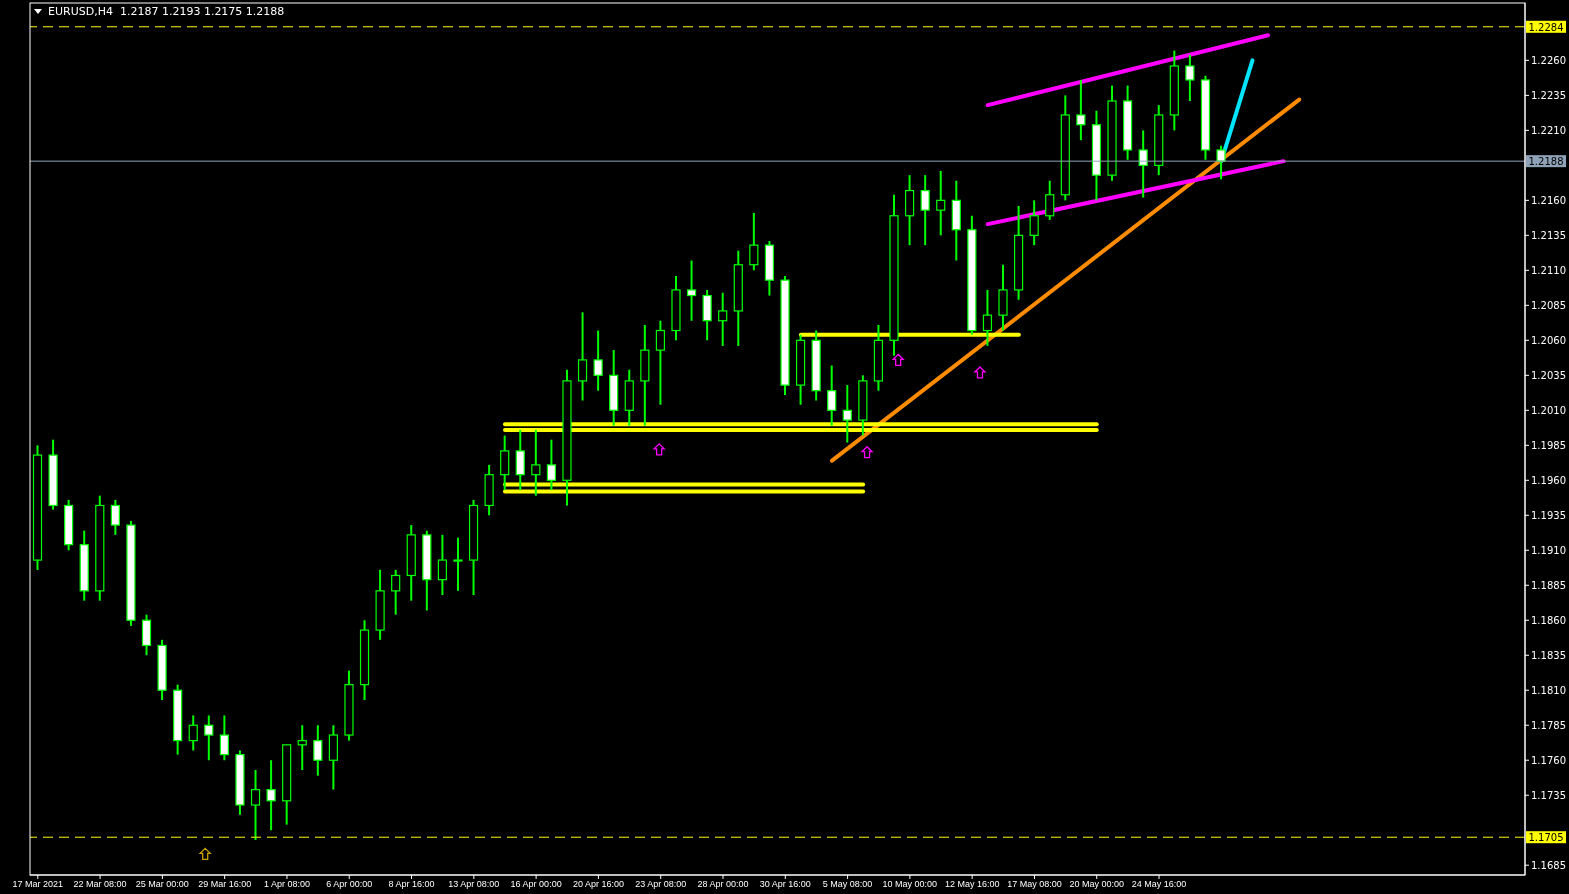  What do you see at coordinates (1546, 162) in the screenshot?
I see `ref-line-label: 1.2188` at bounding box center [1546, 162].